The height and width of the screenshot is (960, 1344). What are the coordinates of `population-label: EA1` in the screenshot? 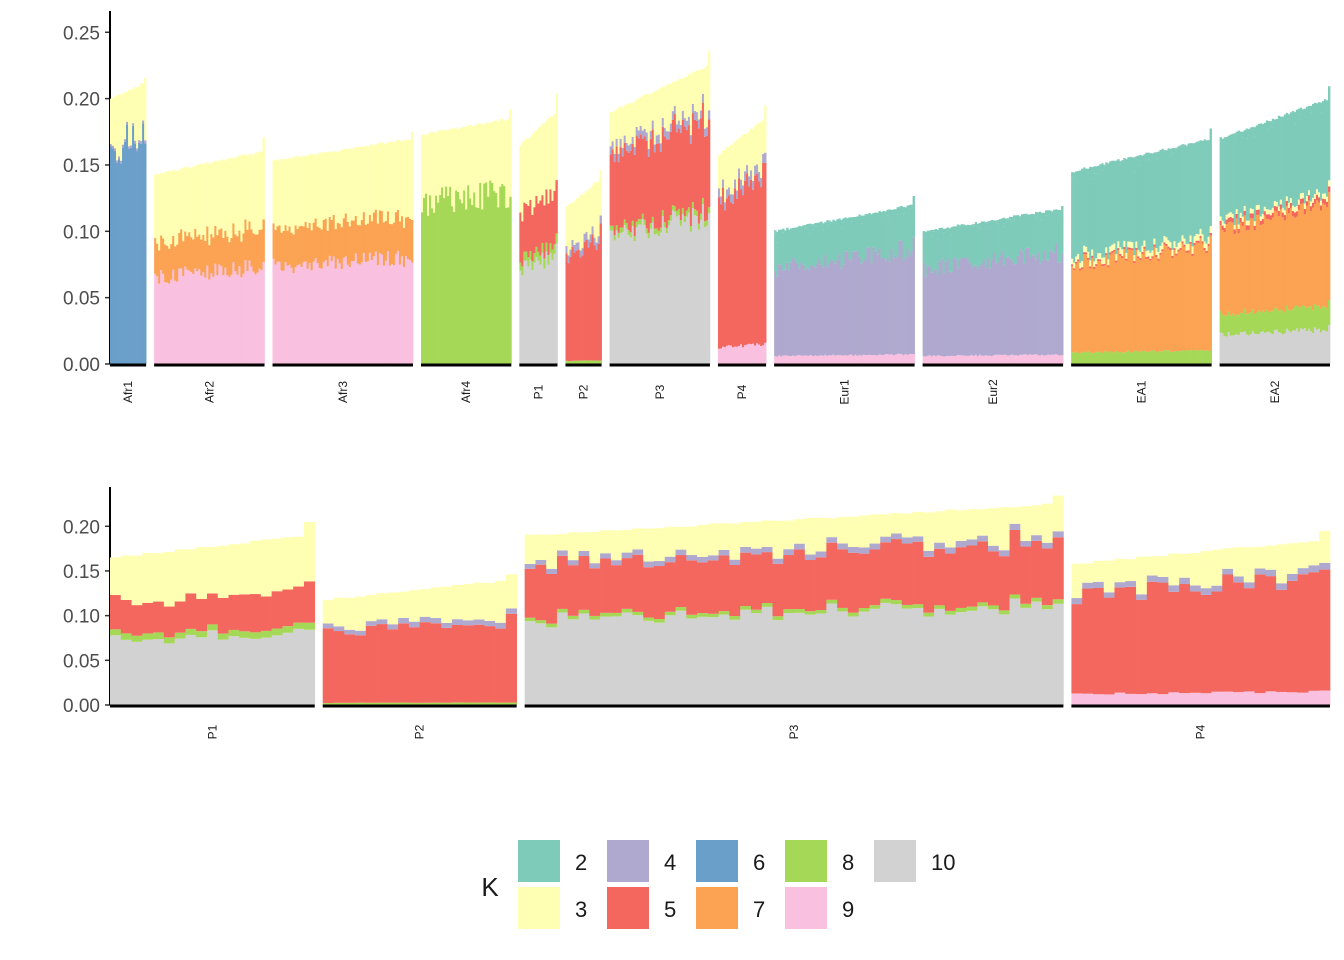 It's located at (1141, 391).